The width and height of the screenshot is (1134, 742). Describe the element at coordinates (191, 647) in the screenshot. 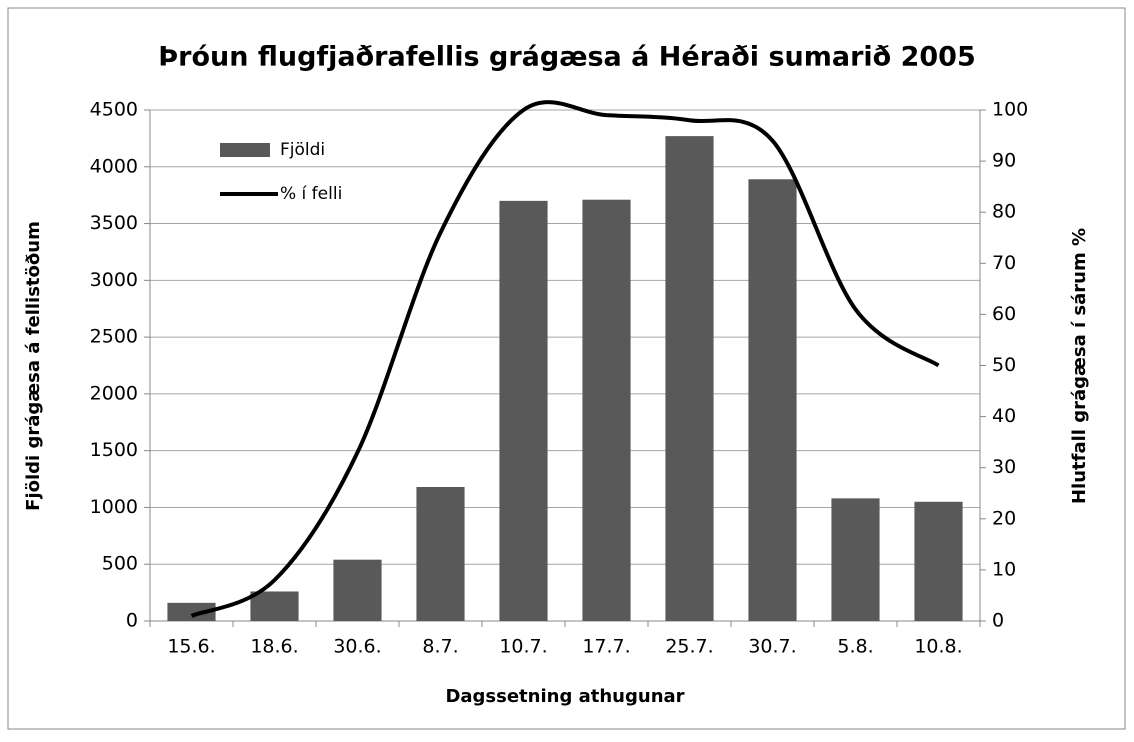

I see `x-tick-label: 15.6.` at that location.